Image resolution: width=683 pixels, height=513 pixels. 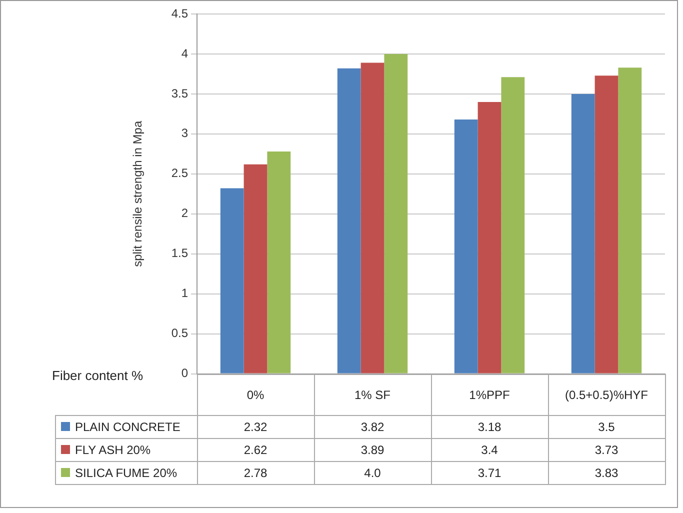 I want to click on y-tick-label: 3, so click(x=184, y=133).